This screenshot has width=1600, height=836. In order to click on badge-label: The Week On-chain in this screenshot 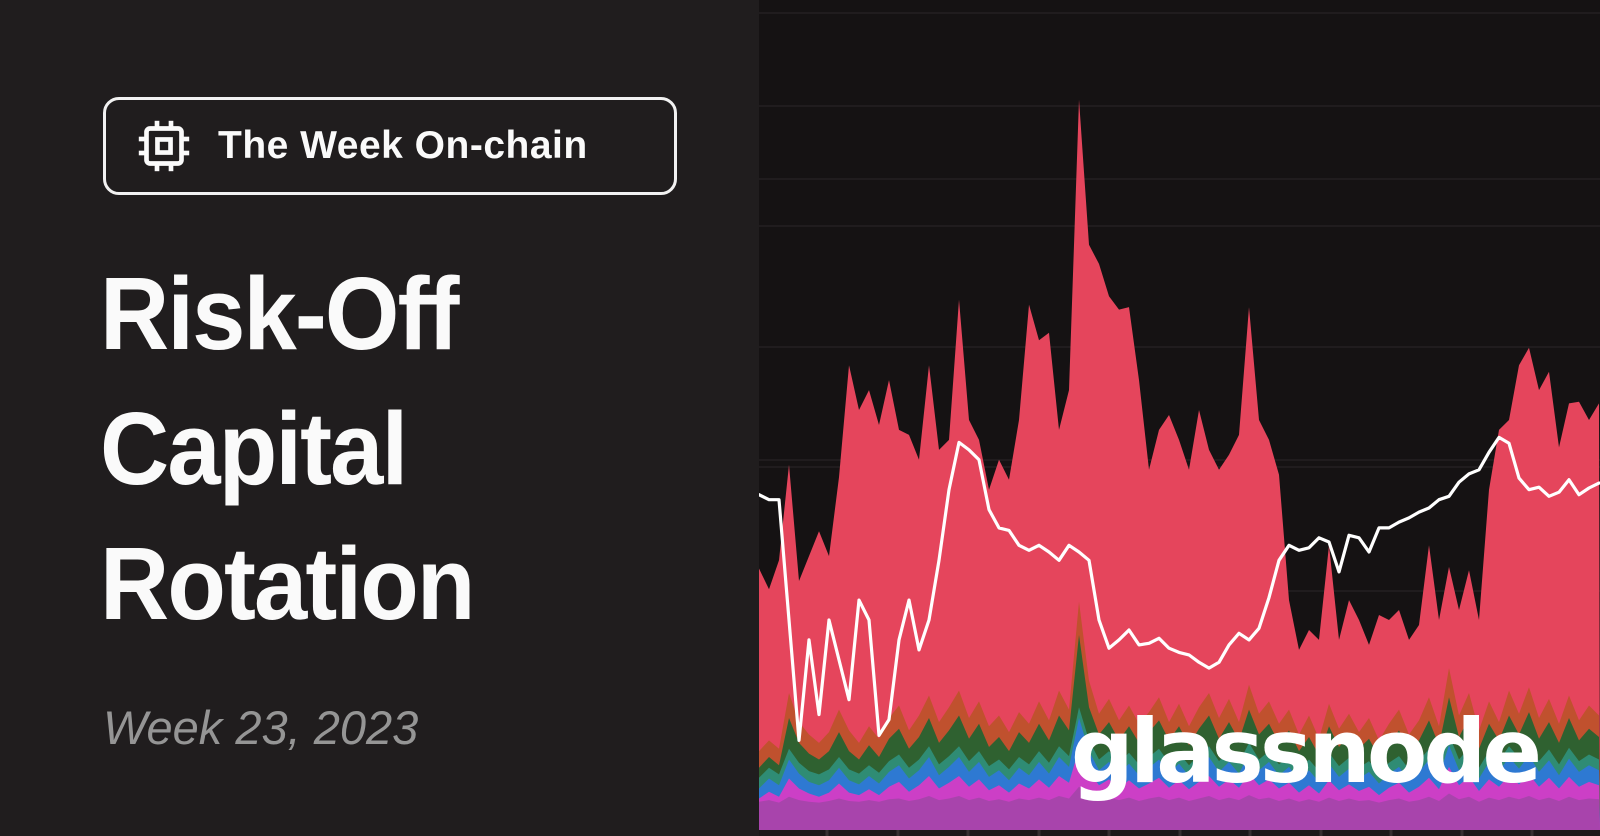, I will do `click(403, 145)`.